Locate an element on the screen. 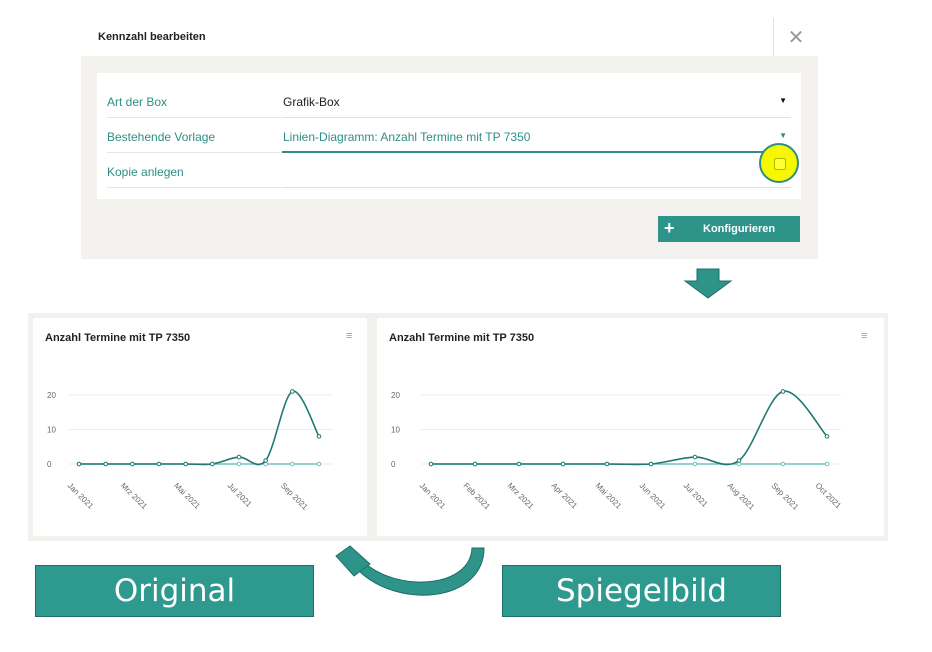 The height and width of the screenshot is (652, 932). field-label: Kopie anlegen is located at coordinates (145, 172).